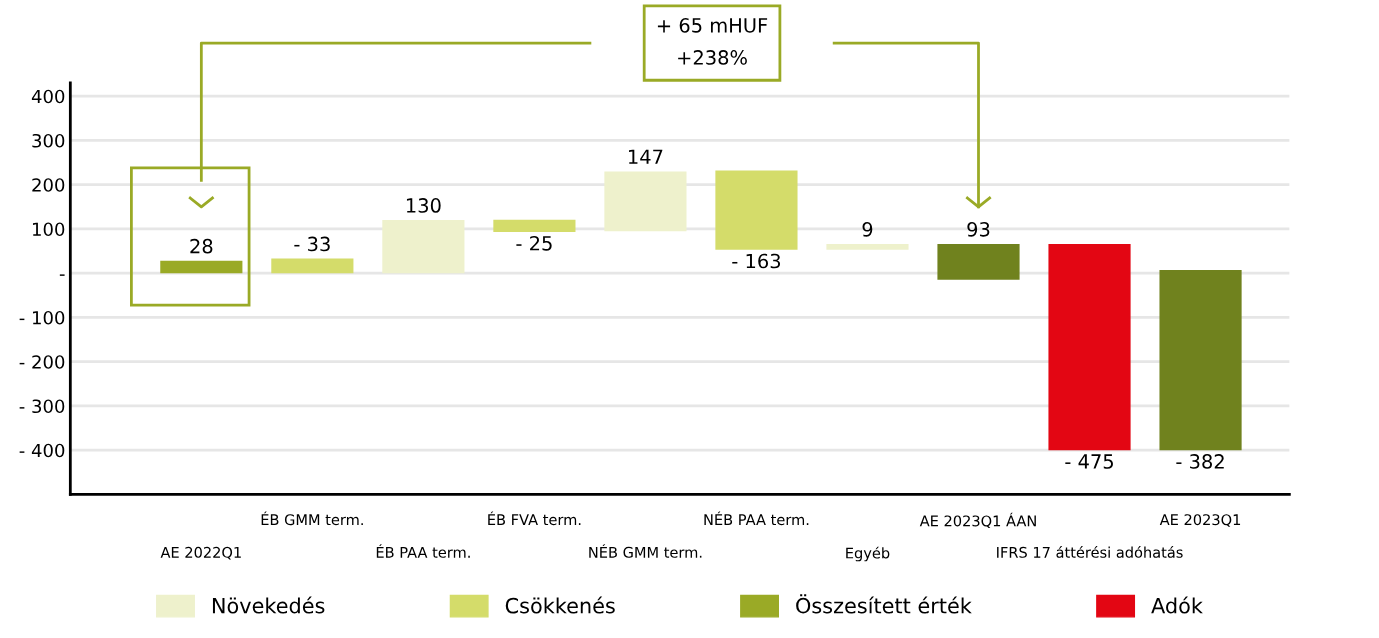 Image resolution: width=1379 pixels, height=638 pixels. Describe the element at coordinates (978, 229) in the screenshot. I see `annotation: 93` at that location.